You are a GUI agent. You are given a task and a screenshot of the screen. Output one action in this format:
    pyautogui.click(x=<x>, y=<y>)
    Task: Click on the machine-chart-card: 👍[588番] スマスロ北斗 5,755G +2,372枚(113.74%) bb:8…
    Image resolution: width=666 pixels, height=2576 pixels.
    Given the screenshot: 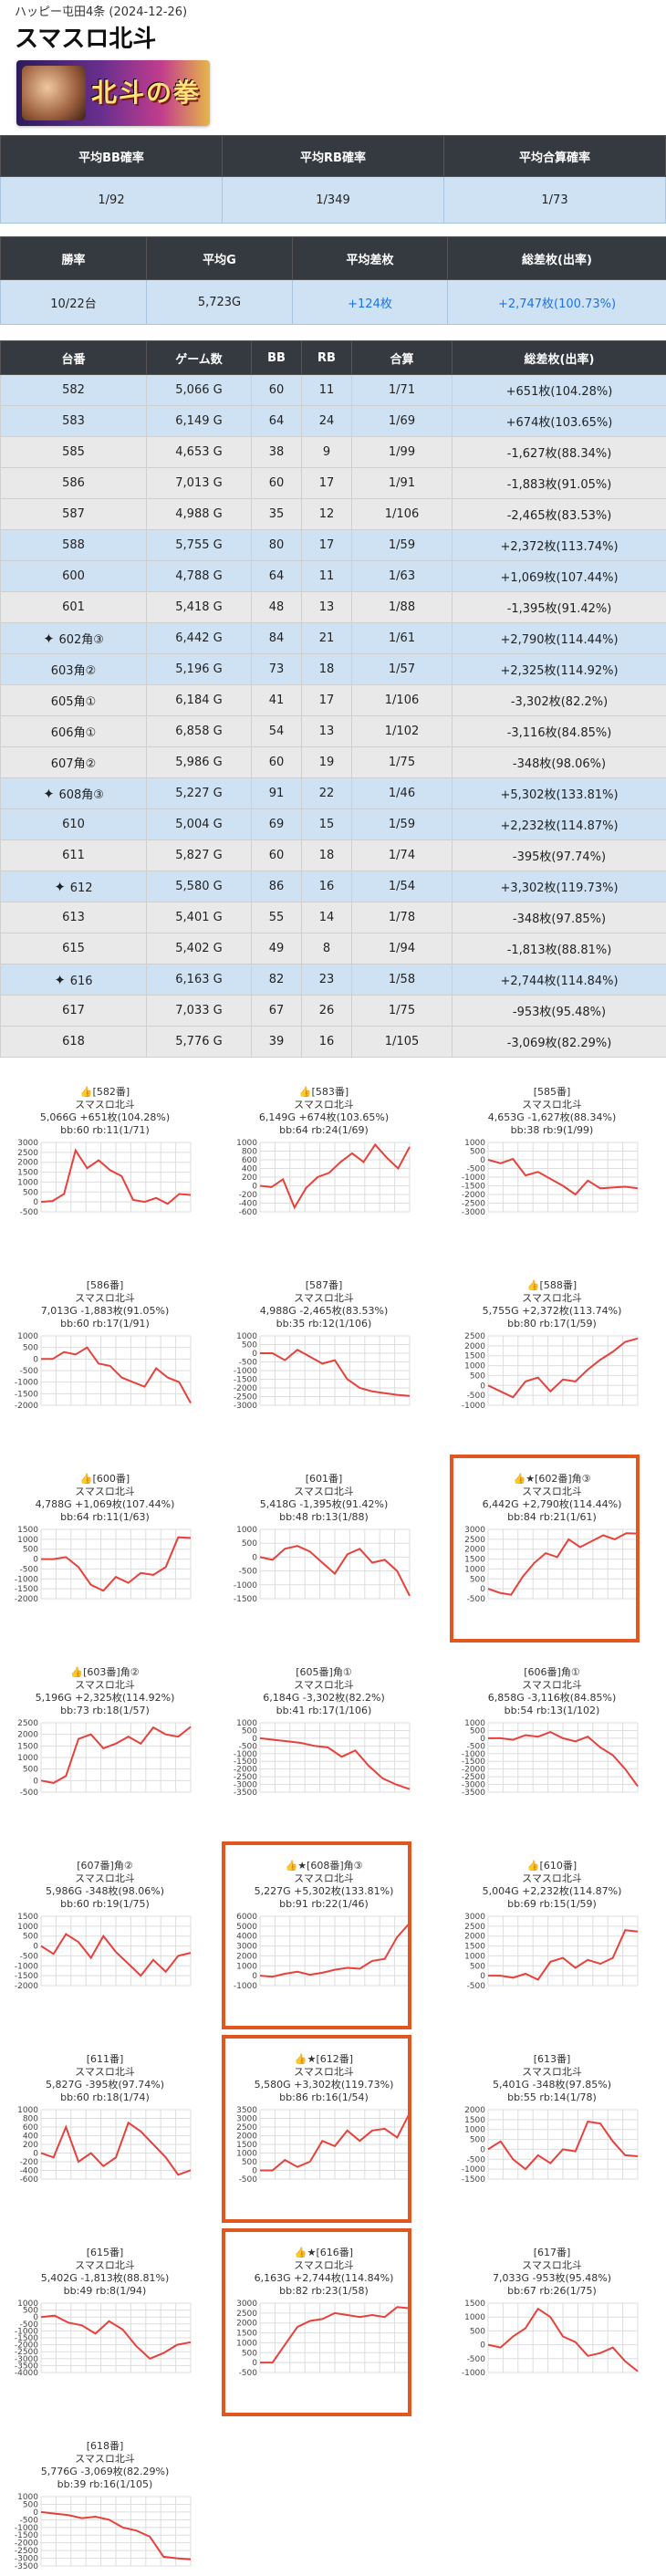 What is the action you would take?
    pyautogui.click(x=552, y=1344)
    